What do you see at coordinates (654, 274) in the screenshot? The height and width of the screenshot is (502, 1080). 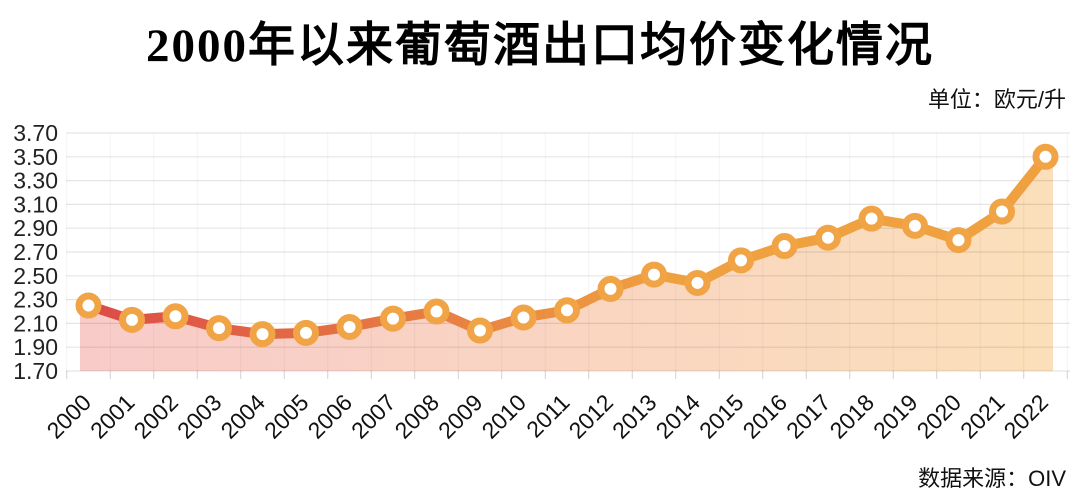 I see `data-point-2013` at bounding box center [654, 274].